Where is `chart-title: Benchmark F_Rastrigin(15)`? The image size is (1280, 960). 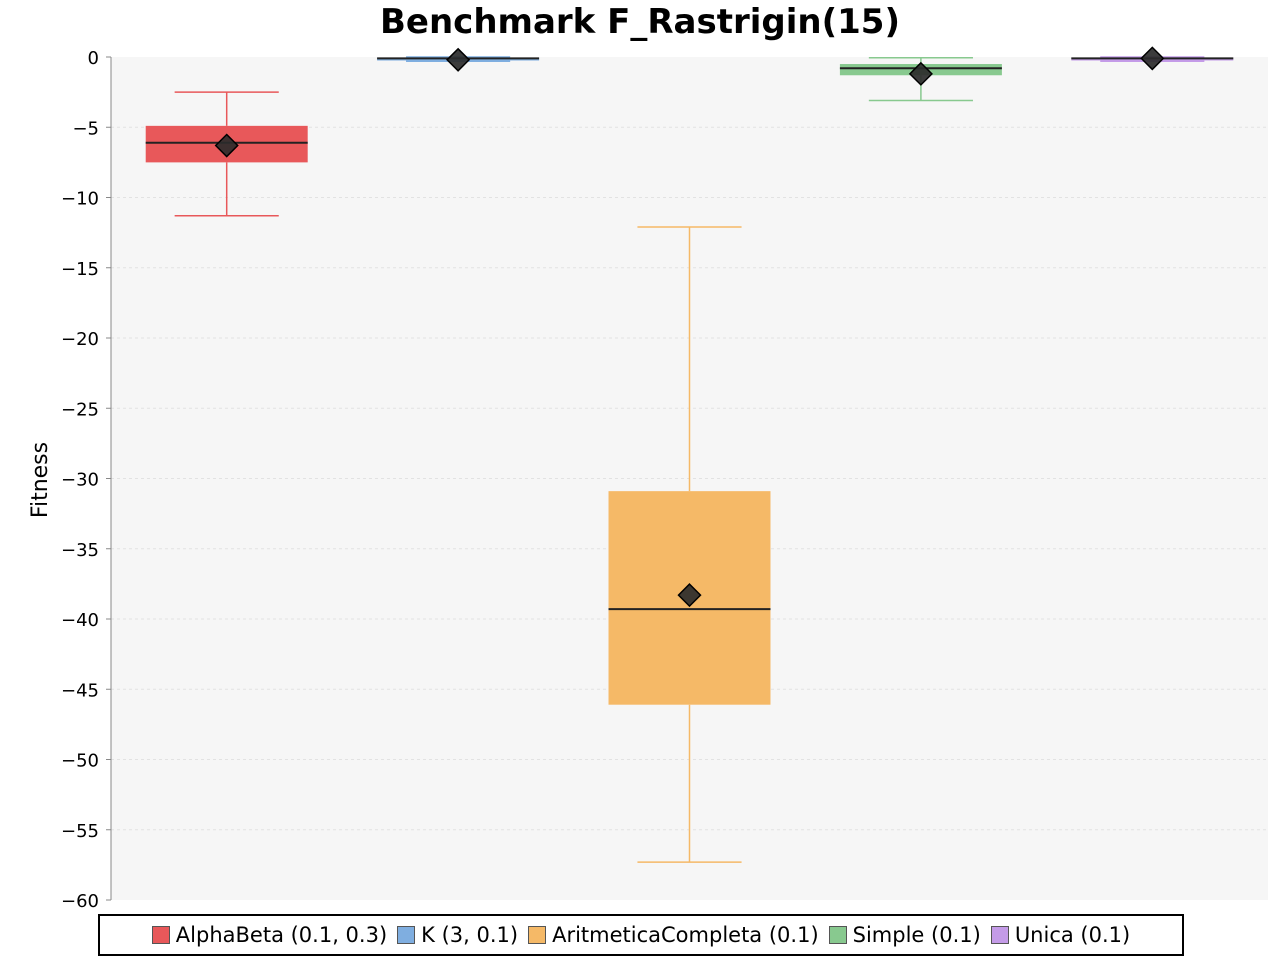
chart-title: Benchmark F_Rastrigin(15) is located at coordinates (640, 22).